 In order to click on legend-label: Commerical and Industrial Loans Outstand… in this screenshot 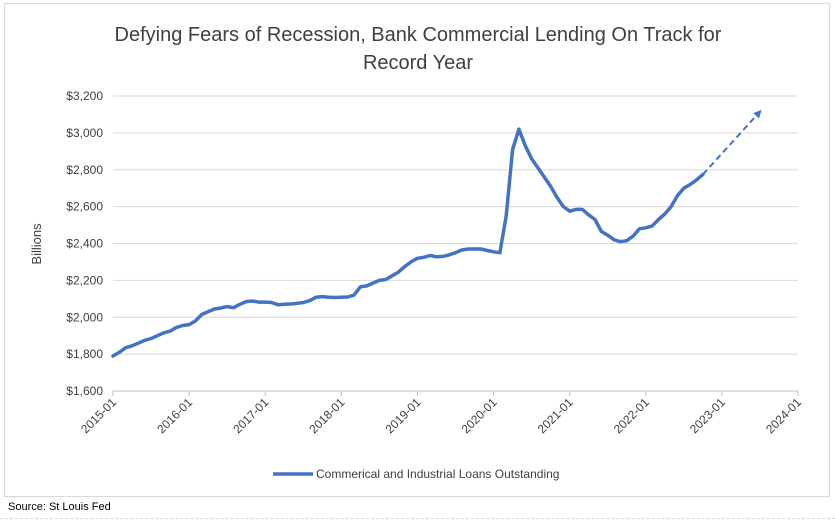, I will do `click(437, 474)`.